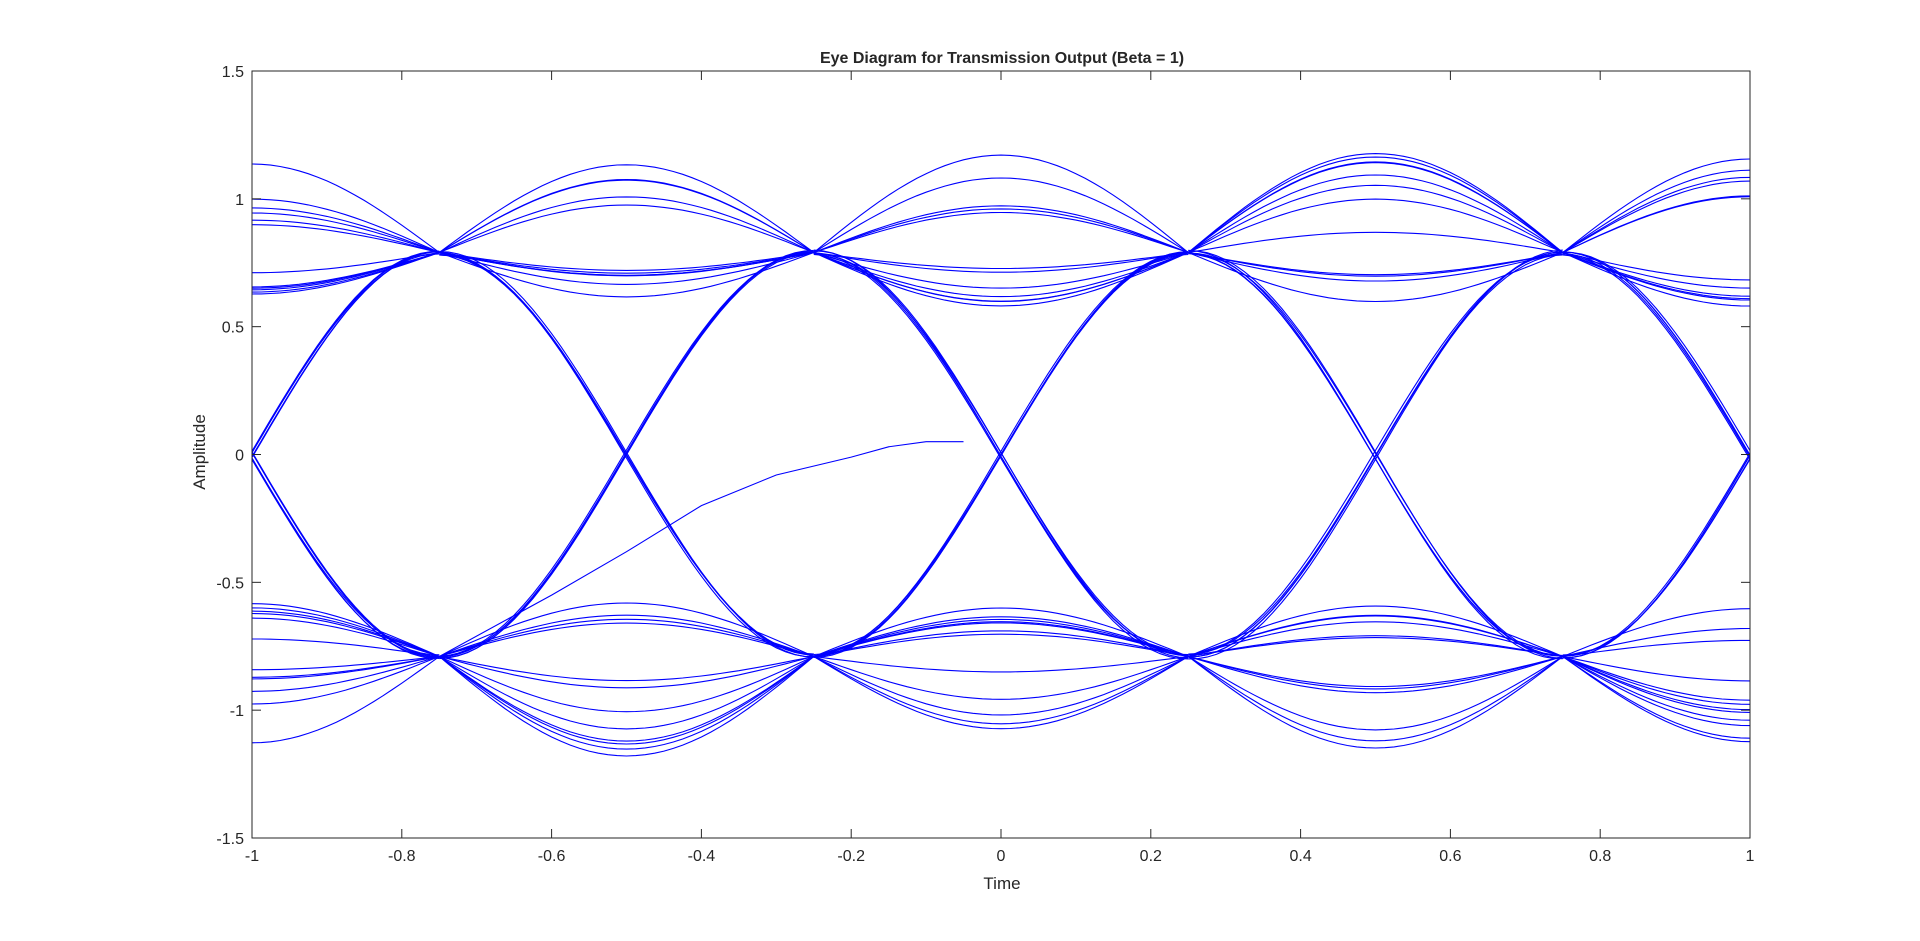 Image resolution: width=1920 pixels, height=941 pixels. What do you see at coordinates (1151, 856) in the screenshot?
I see `x-tick-label: 0.2` at bounding box center [1151, 856].